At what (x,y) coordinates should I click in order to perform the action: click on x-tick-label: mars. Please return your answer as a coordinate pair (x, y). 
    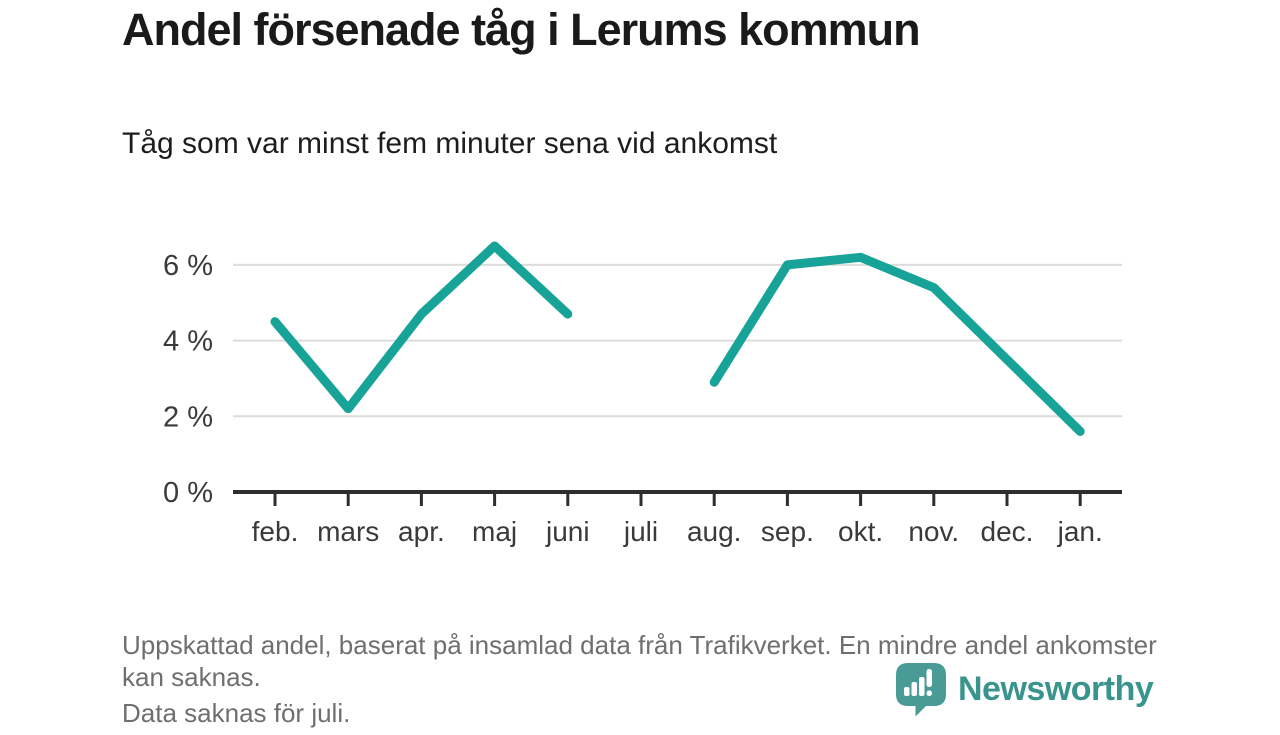
    Looking at the image, I should click on (348, 531).